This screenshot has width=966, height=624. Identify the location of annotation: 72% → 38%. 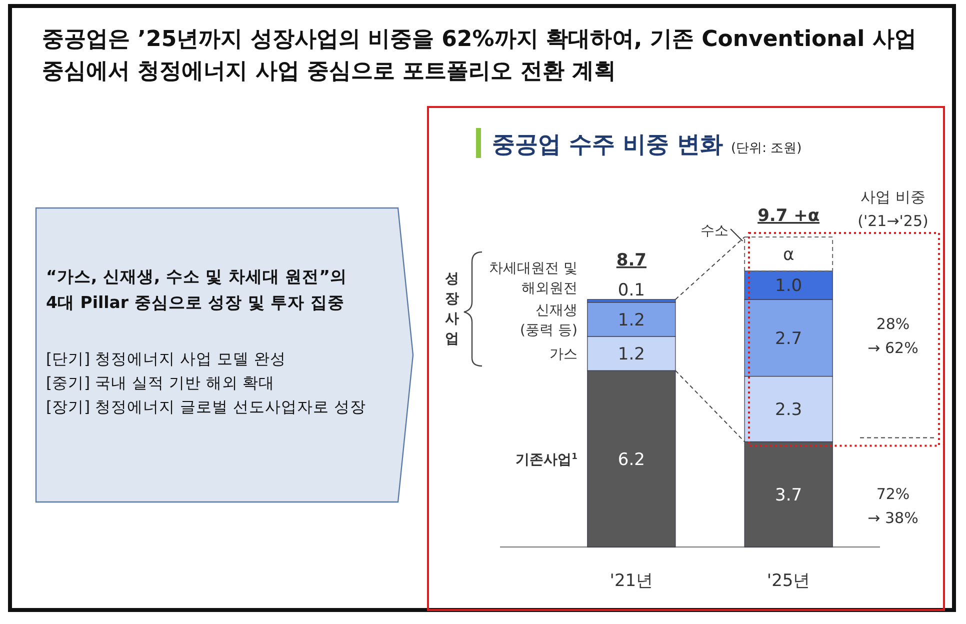
(893, 506).